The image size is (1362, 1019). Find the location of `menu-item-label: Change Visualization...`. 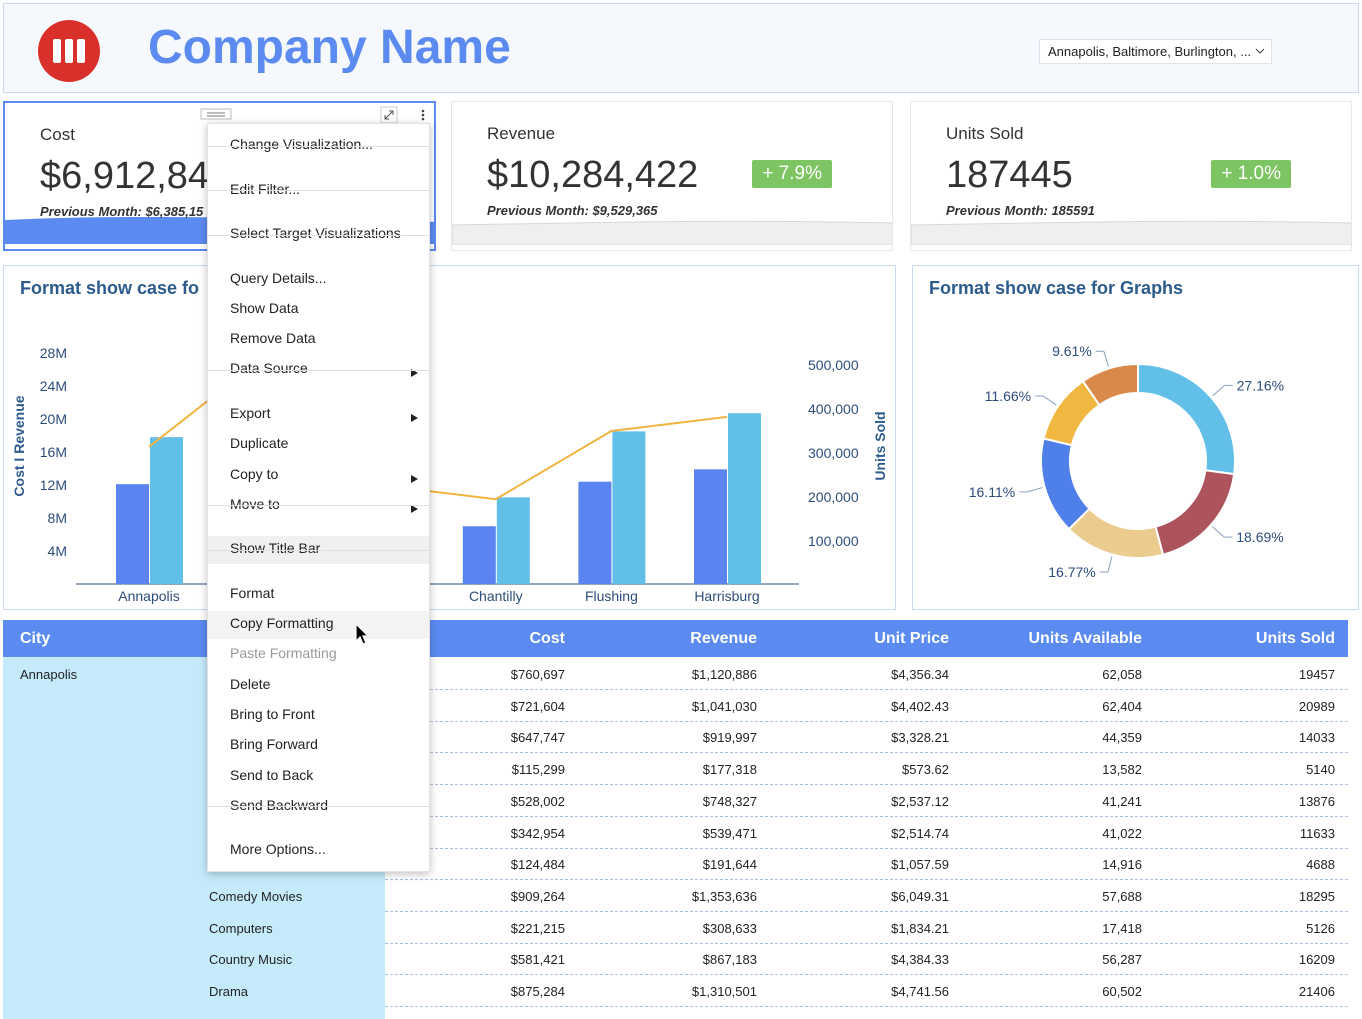

menu-item-label: Change Visualization... is located at coordinates (301, 144).